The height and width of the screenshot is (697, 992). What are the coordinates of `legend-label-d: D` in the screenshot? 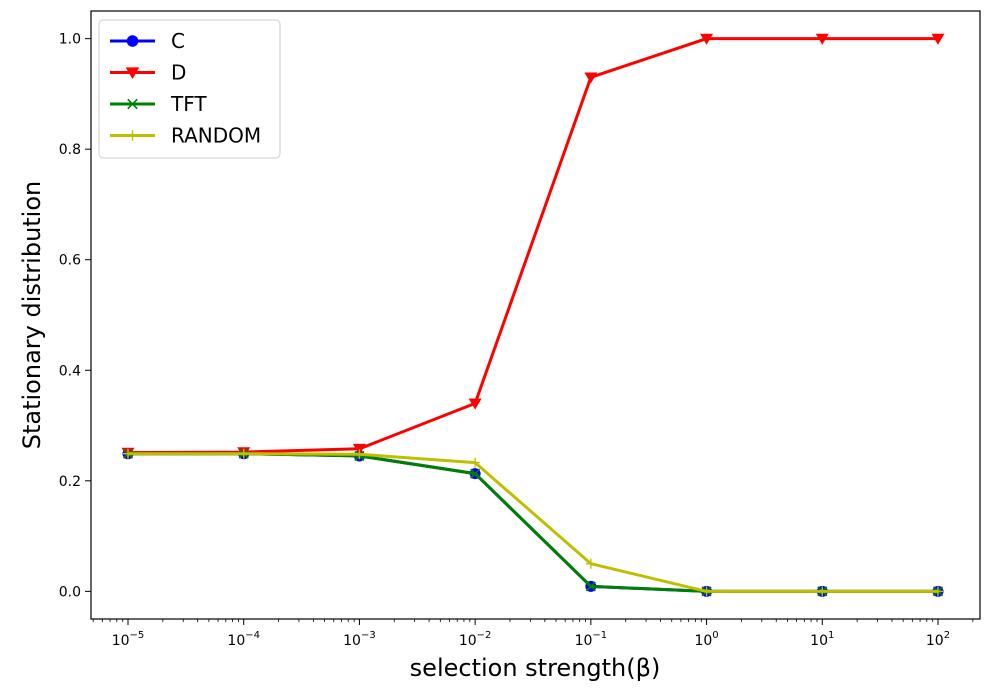 It's located at (178, 73).